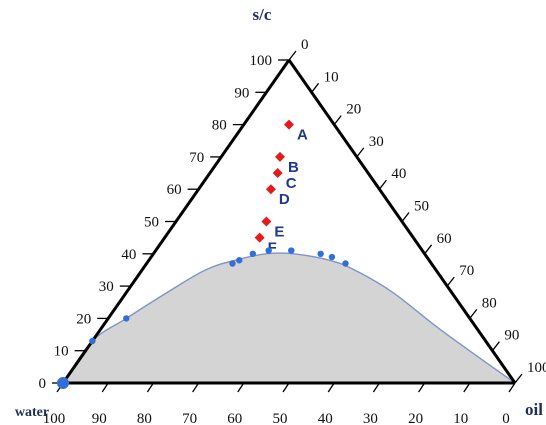 The height and width of the screenshot is (425, 546). I want to click on left-tick-label: 0, so click(43, 384).